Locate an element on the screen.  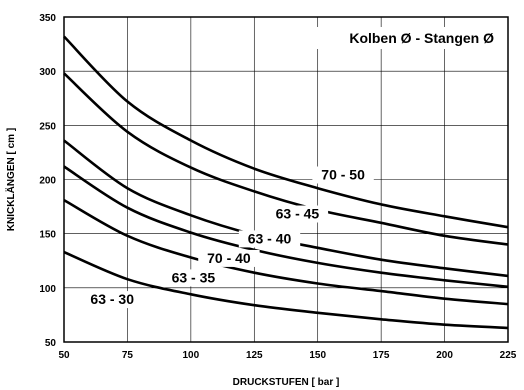
series-label: 70 - 40 is located at coordinates (229, 258).